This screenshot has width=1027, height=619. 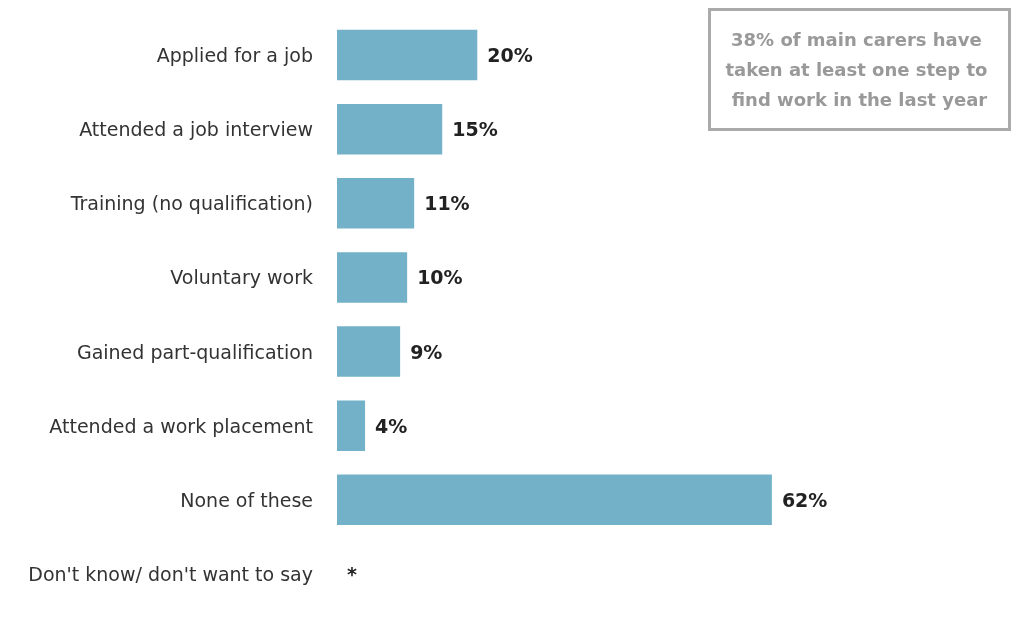 What do you see at coordinates (391, 425) in the screenshot?
I see `data-label: 4%` at bounding box center [391, 425].